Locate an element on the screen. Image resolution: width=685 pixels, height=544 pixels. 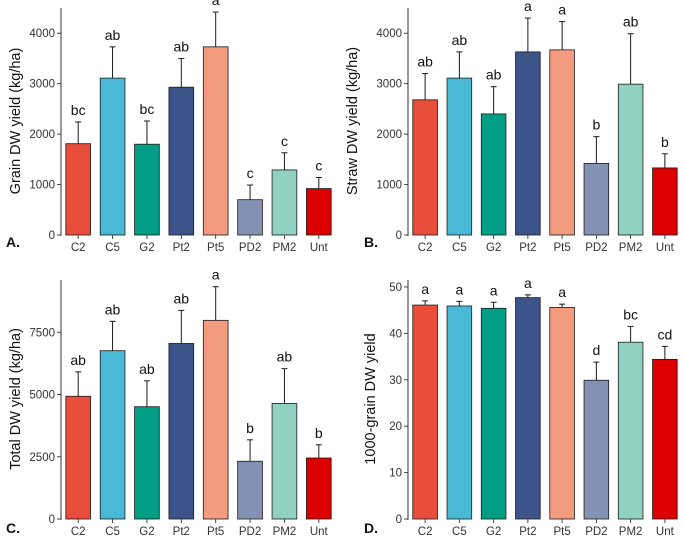
significance-label: d is located at coordinates (596, 350).